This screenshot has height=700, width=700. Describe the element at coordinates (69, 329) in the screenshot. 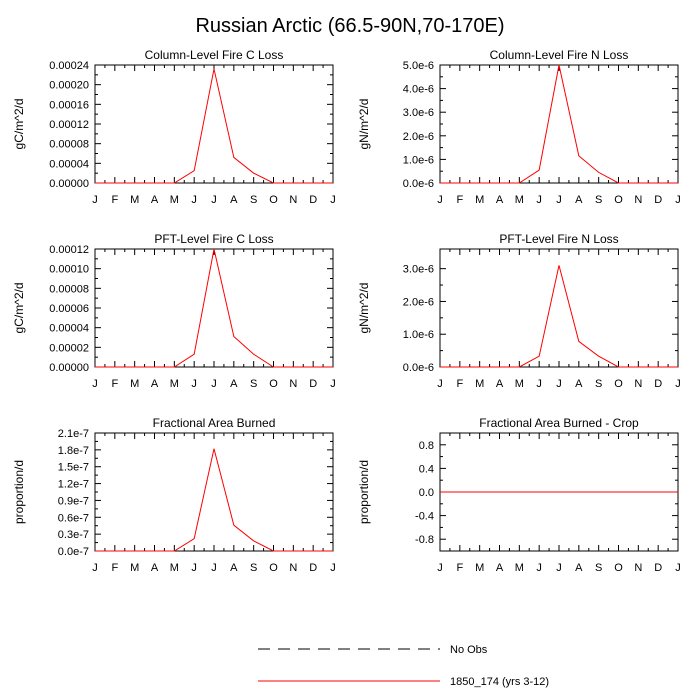

I see `y-tick-label: 0.00004` at that location.